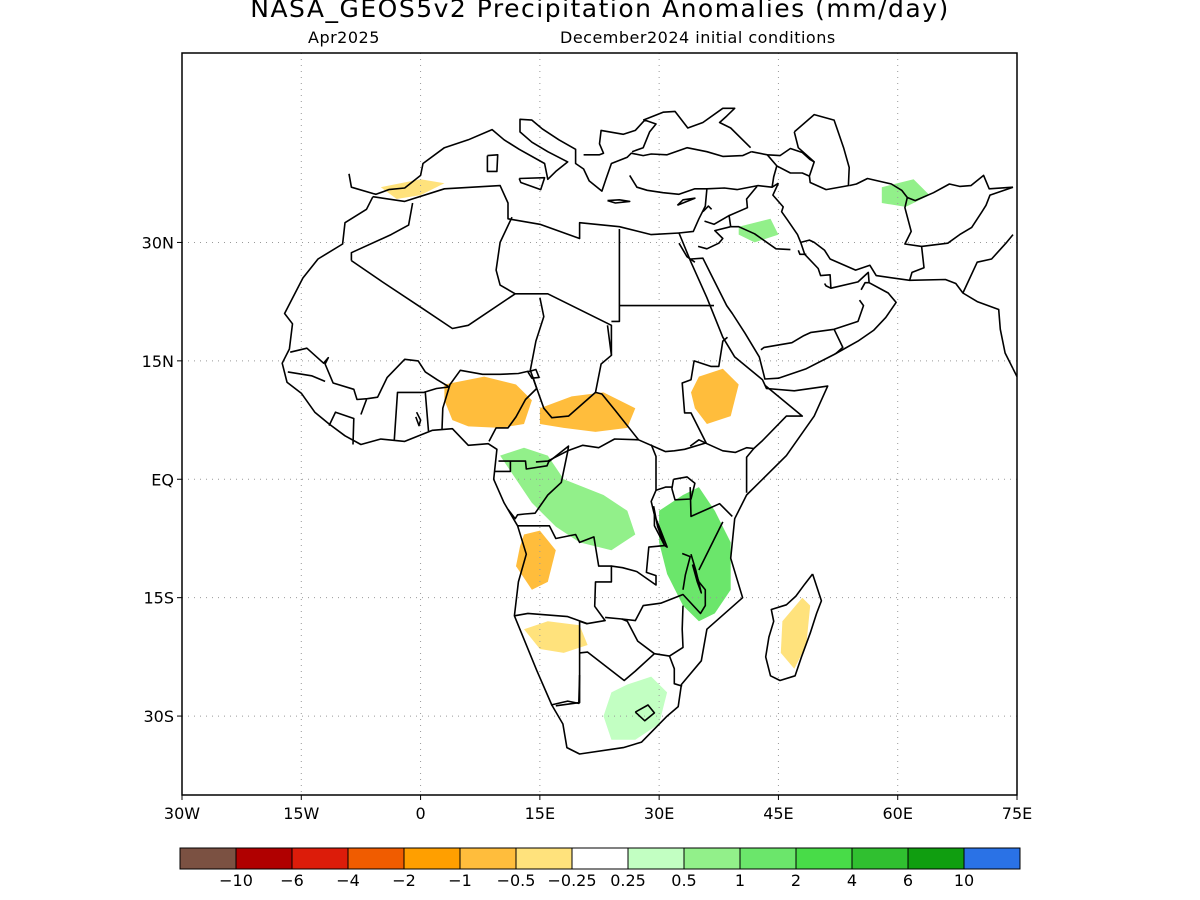  I want to click on lon-tick-label: 15W, so click(301, 813).